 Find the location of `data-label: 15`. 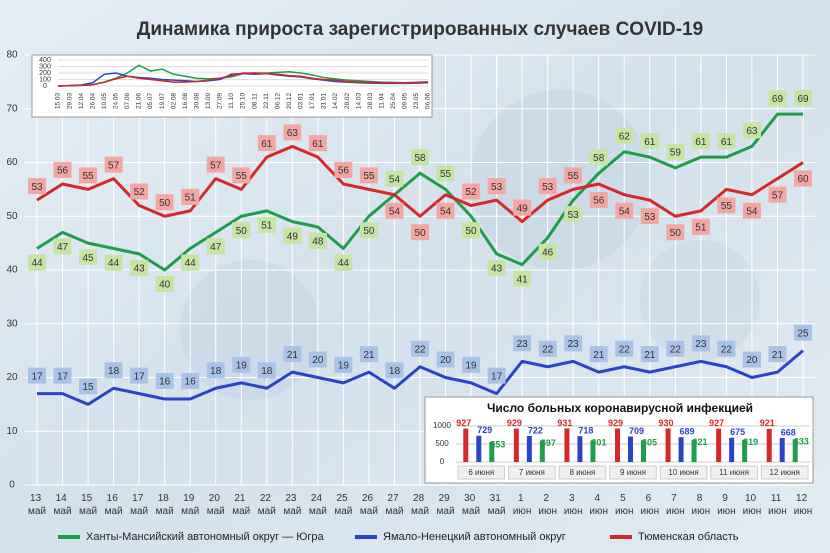

data-label: 15 is located at coordinates (89, 387).